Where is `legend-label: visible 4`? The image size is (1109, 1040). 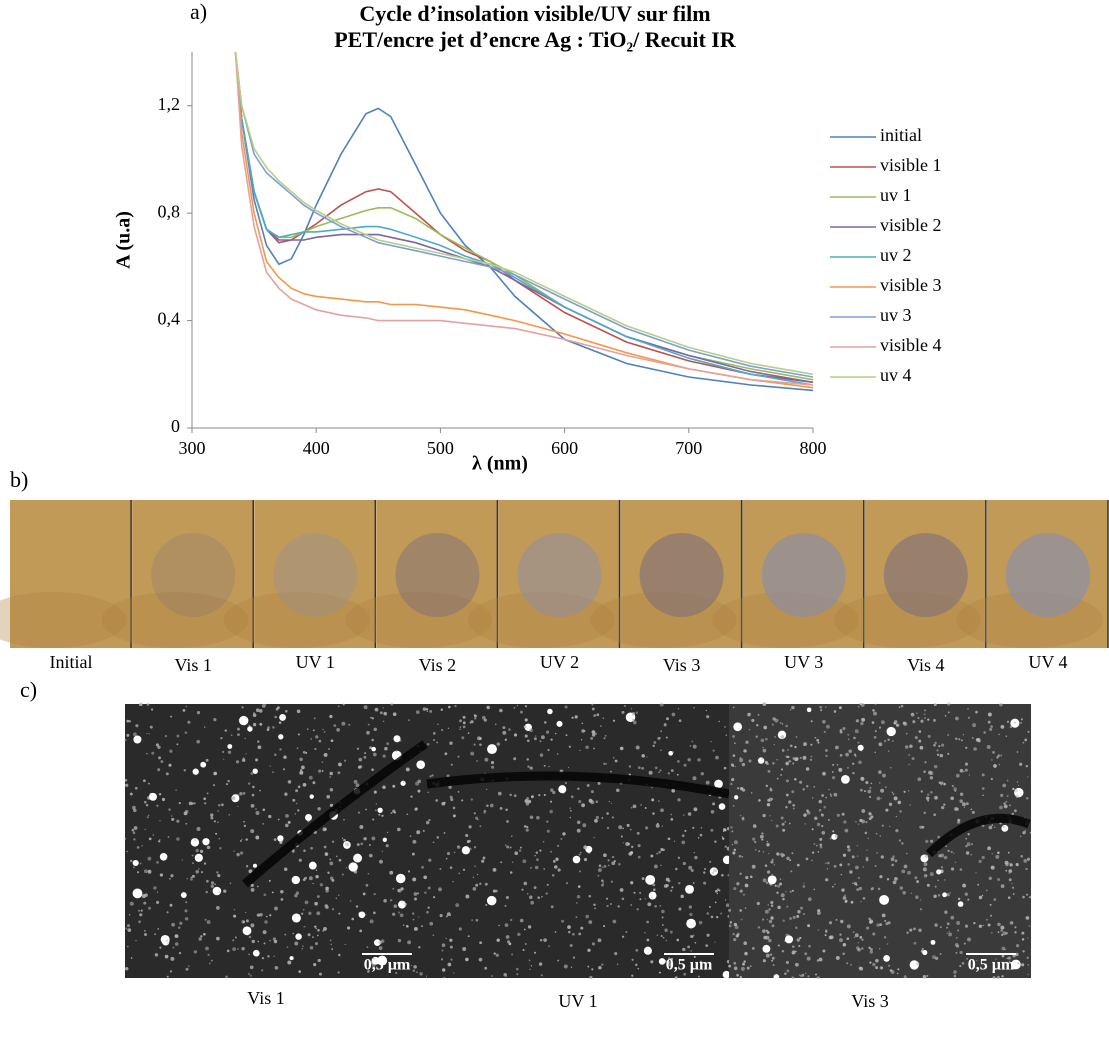
legend-label: visible 4 is located at coordinates (911, 345).